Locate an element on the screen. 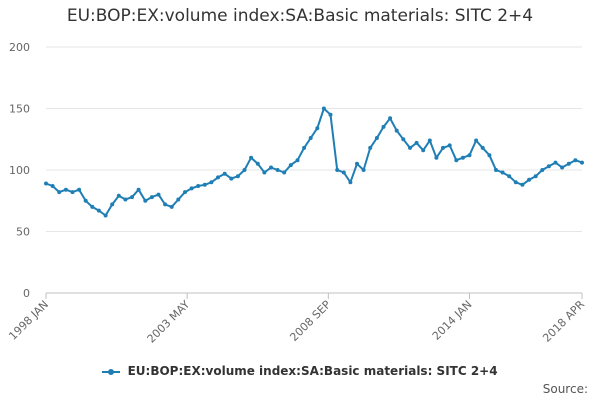 Image resolution: width=600 pixels, height=400 pixels. y-tick-label: 50 is located at coordinates (23, 232).